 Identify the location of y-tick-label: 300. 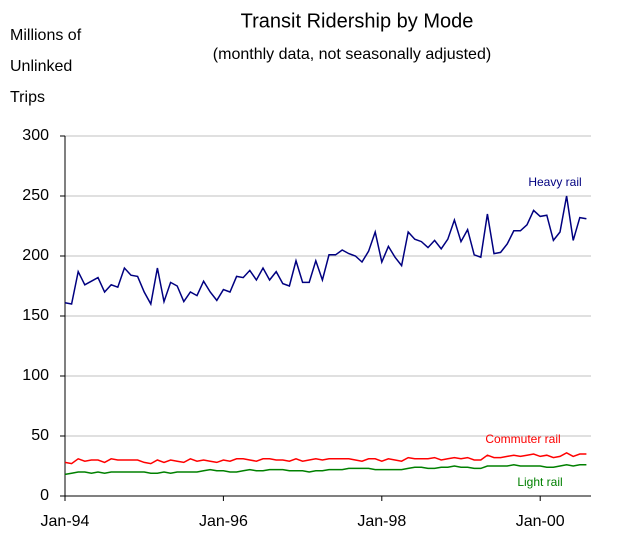
(35, 135).